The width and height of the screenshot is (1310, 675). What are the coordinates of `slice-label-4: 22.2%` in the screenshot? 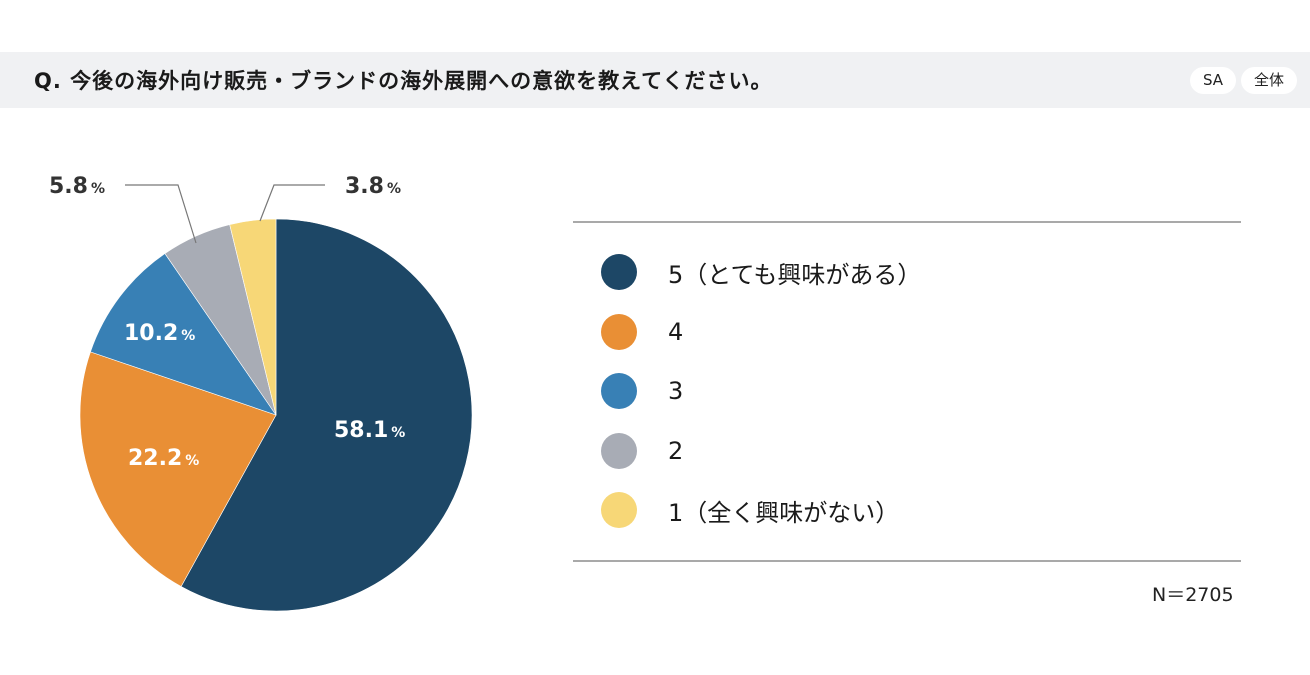 It's located at (164, 458).